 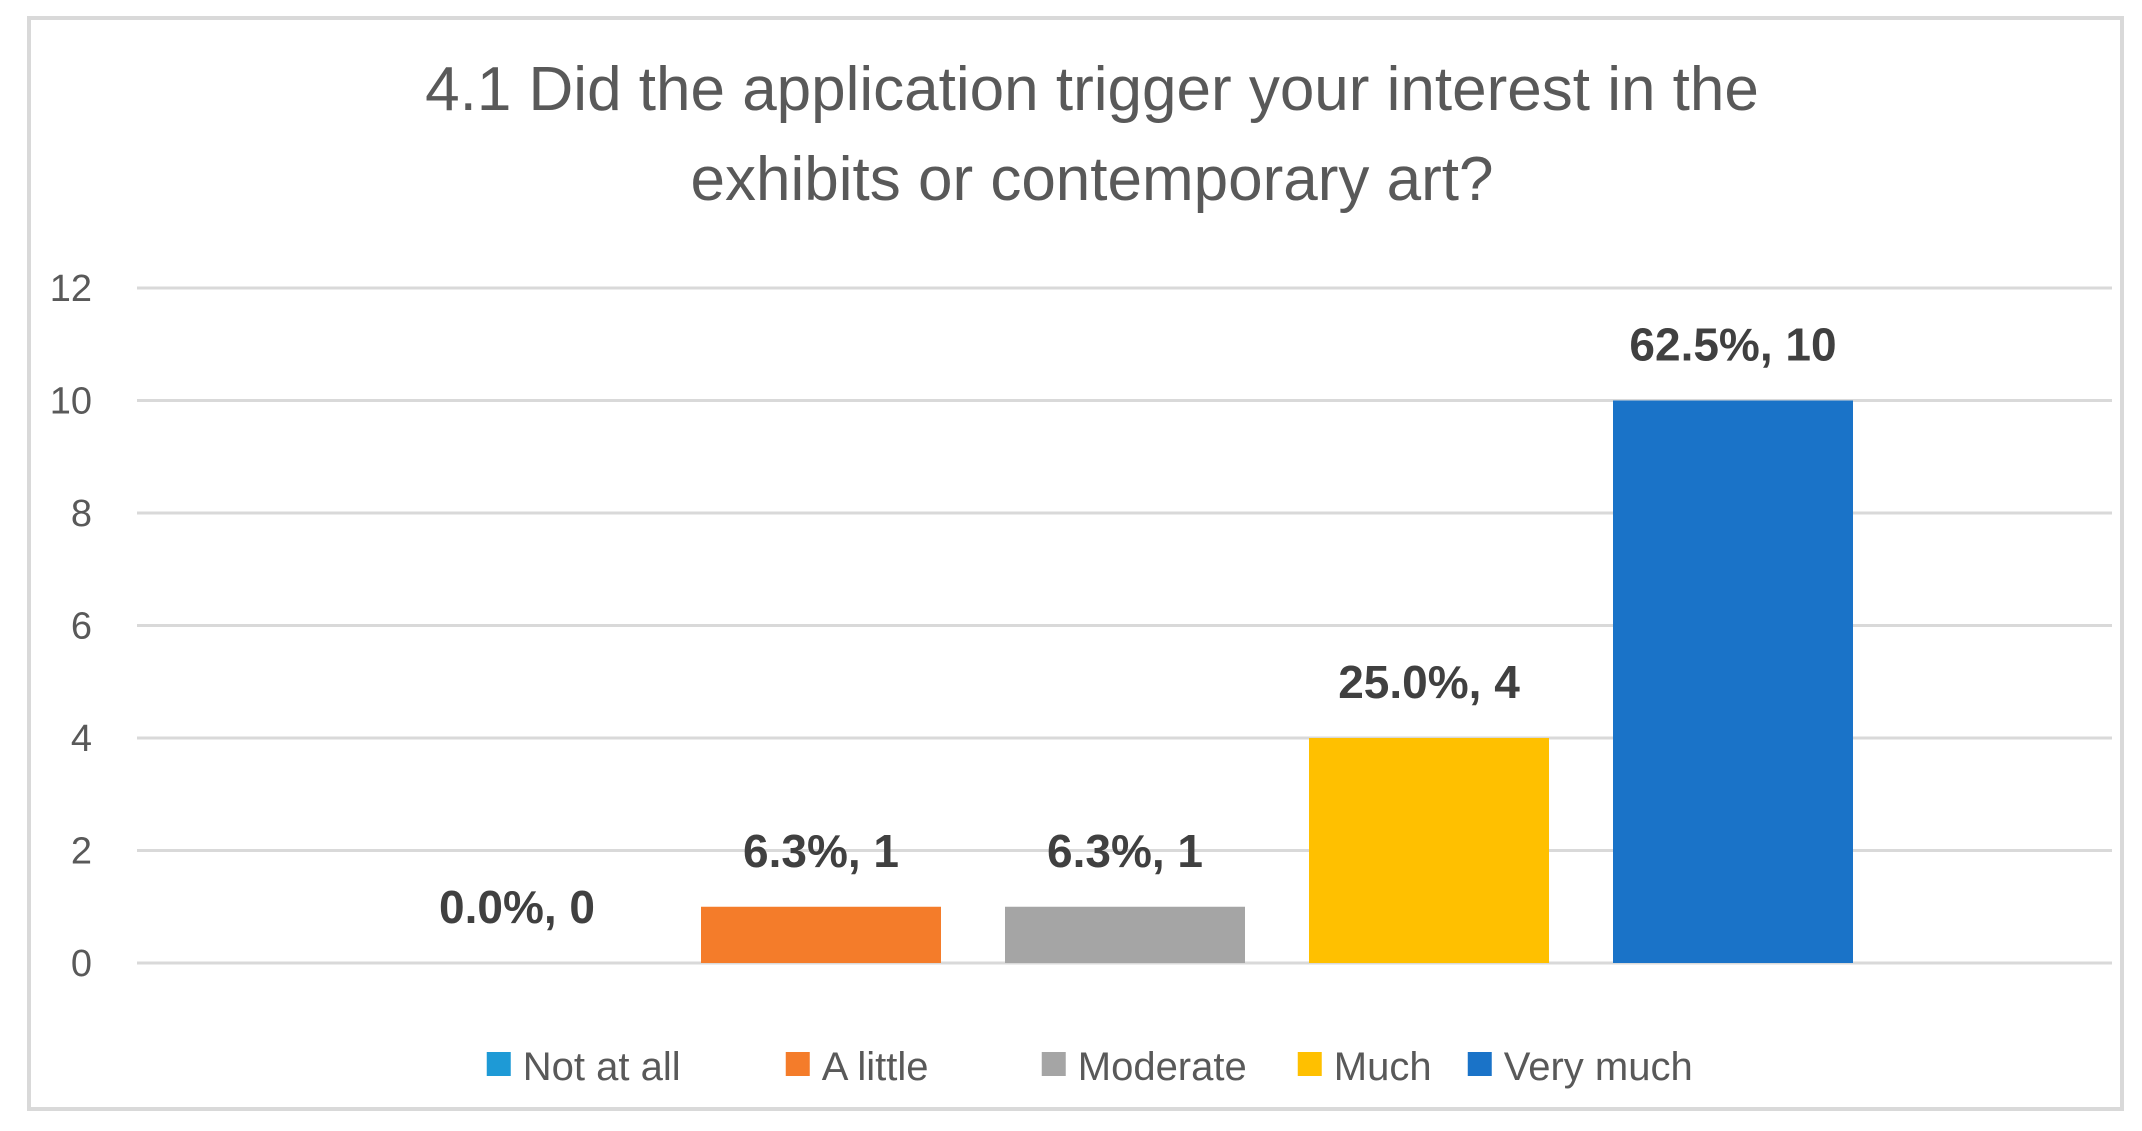 I want to click on bar-very-much, so click(x=1733, y=681).